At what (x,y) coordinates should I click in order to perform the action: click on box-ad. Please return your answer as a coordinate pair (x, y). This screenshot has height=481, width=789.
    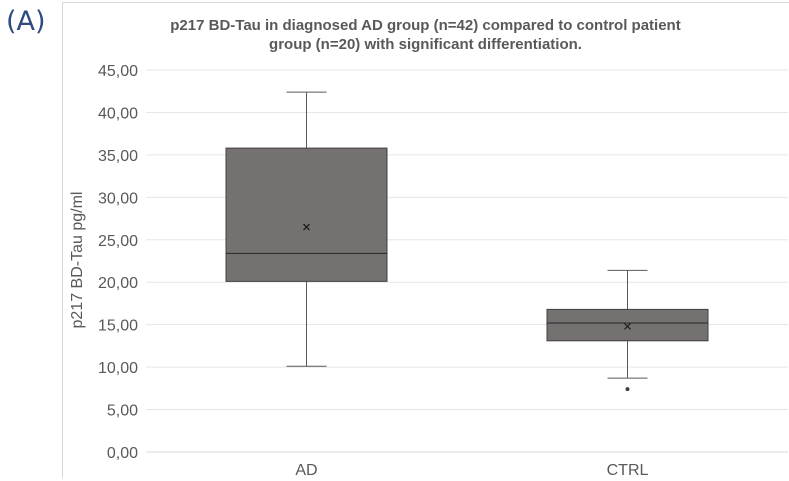
    Looking at the image, I should click on (306, 229).